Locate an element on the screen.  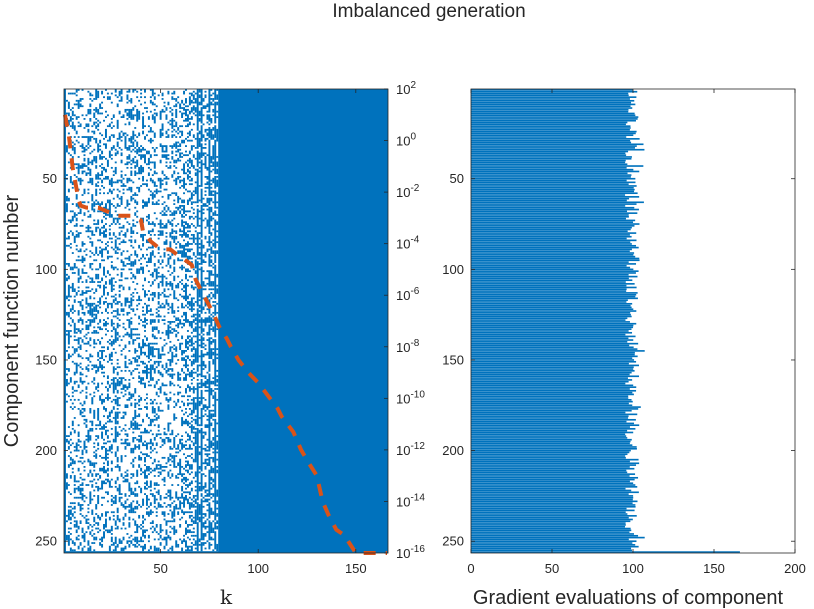
heatmap-x-tick-label: 50 is located at coordinates (160, 568).